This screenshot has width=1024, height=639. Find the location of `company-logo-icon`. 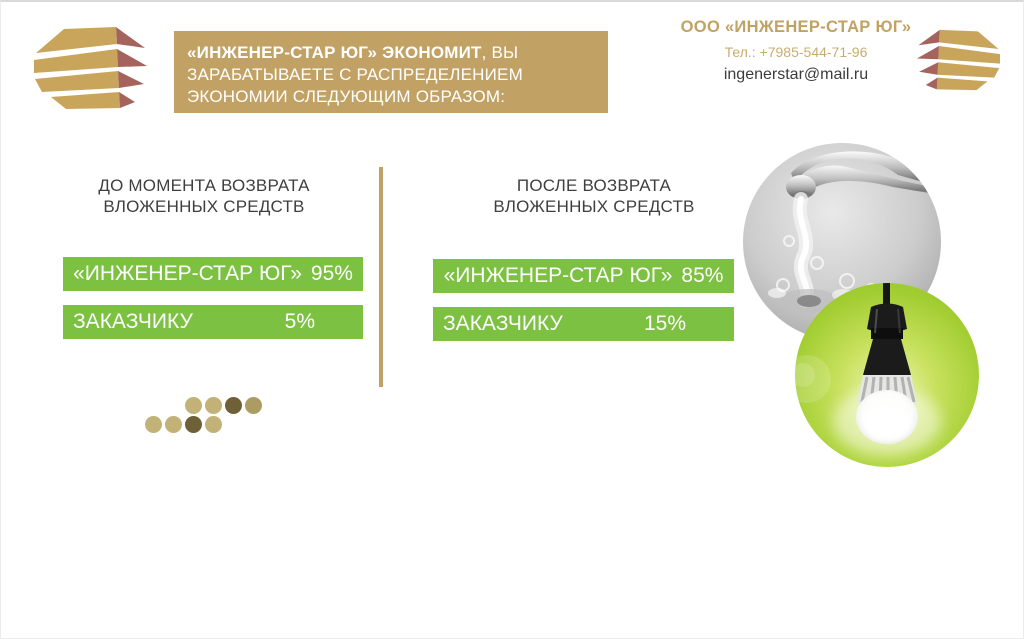

company-logo-icon is located at coordinates (90, 68).